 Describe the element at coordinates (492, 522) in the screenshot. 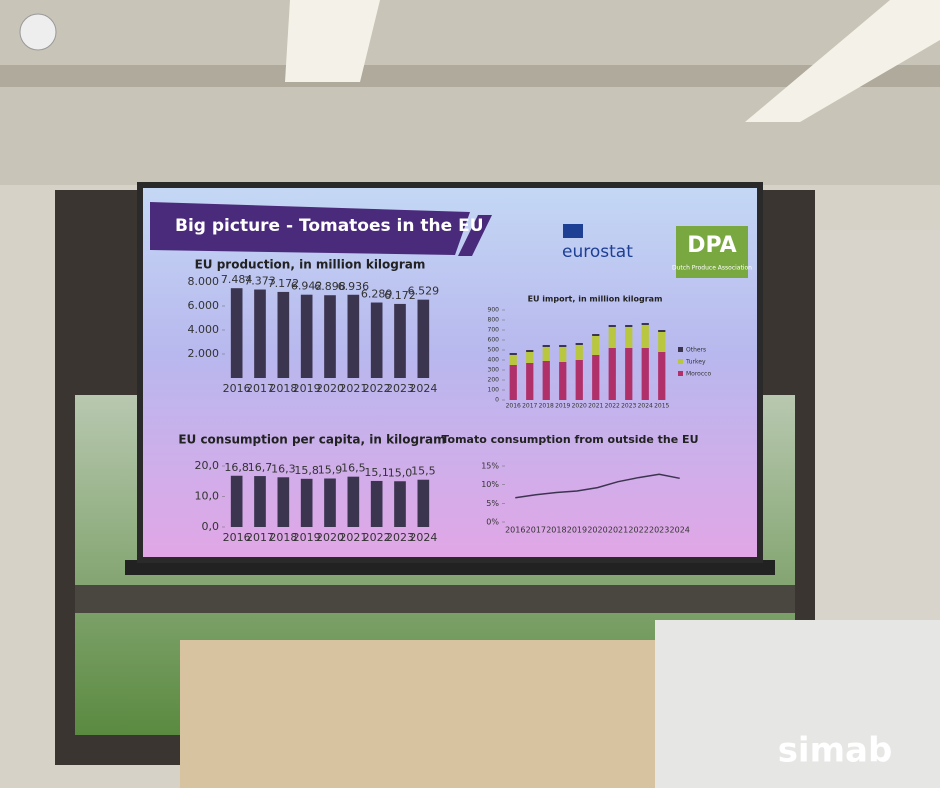

I see `y-tick-label: 0%` at that location.